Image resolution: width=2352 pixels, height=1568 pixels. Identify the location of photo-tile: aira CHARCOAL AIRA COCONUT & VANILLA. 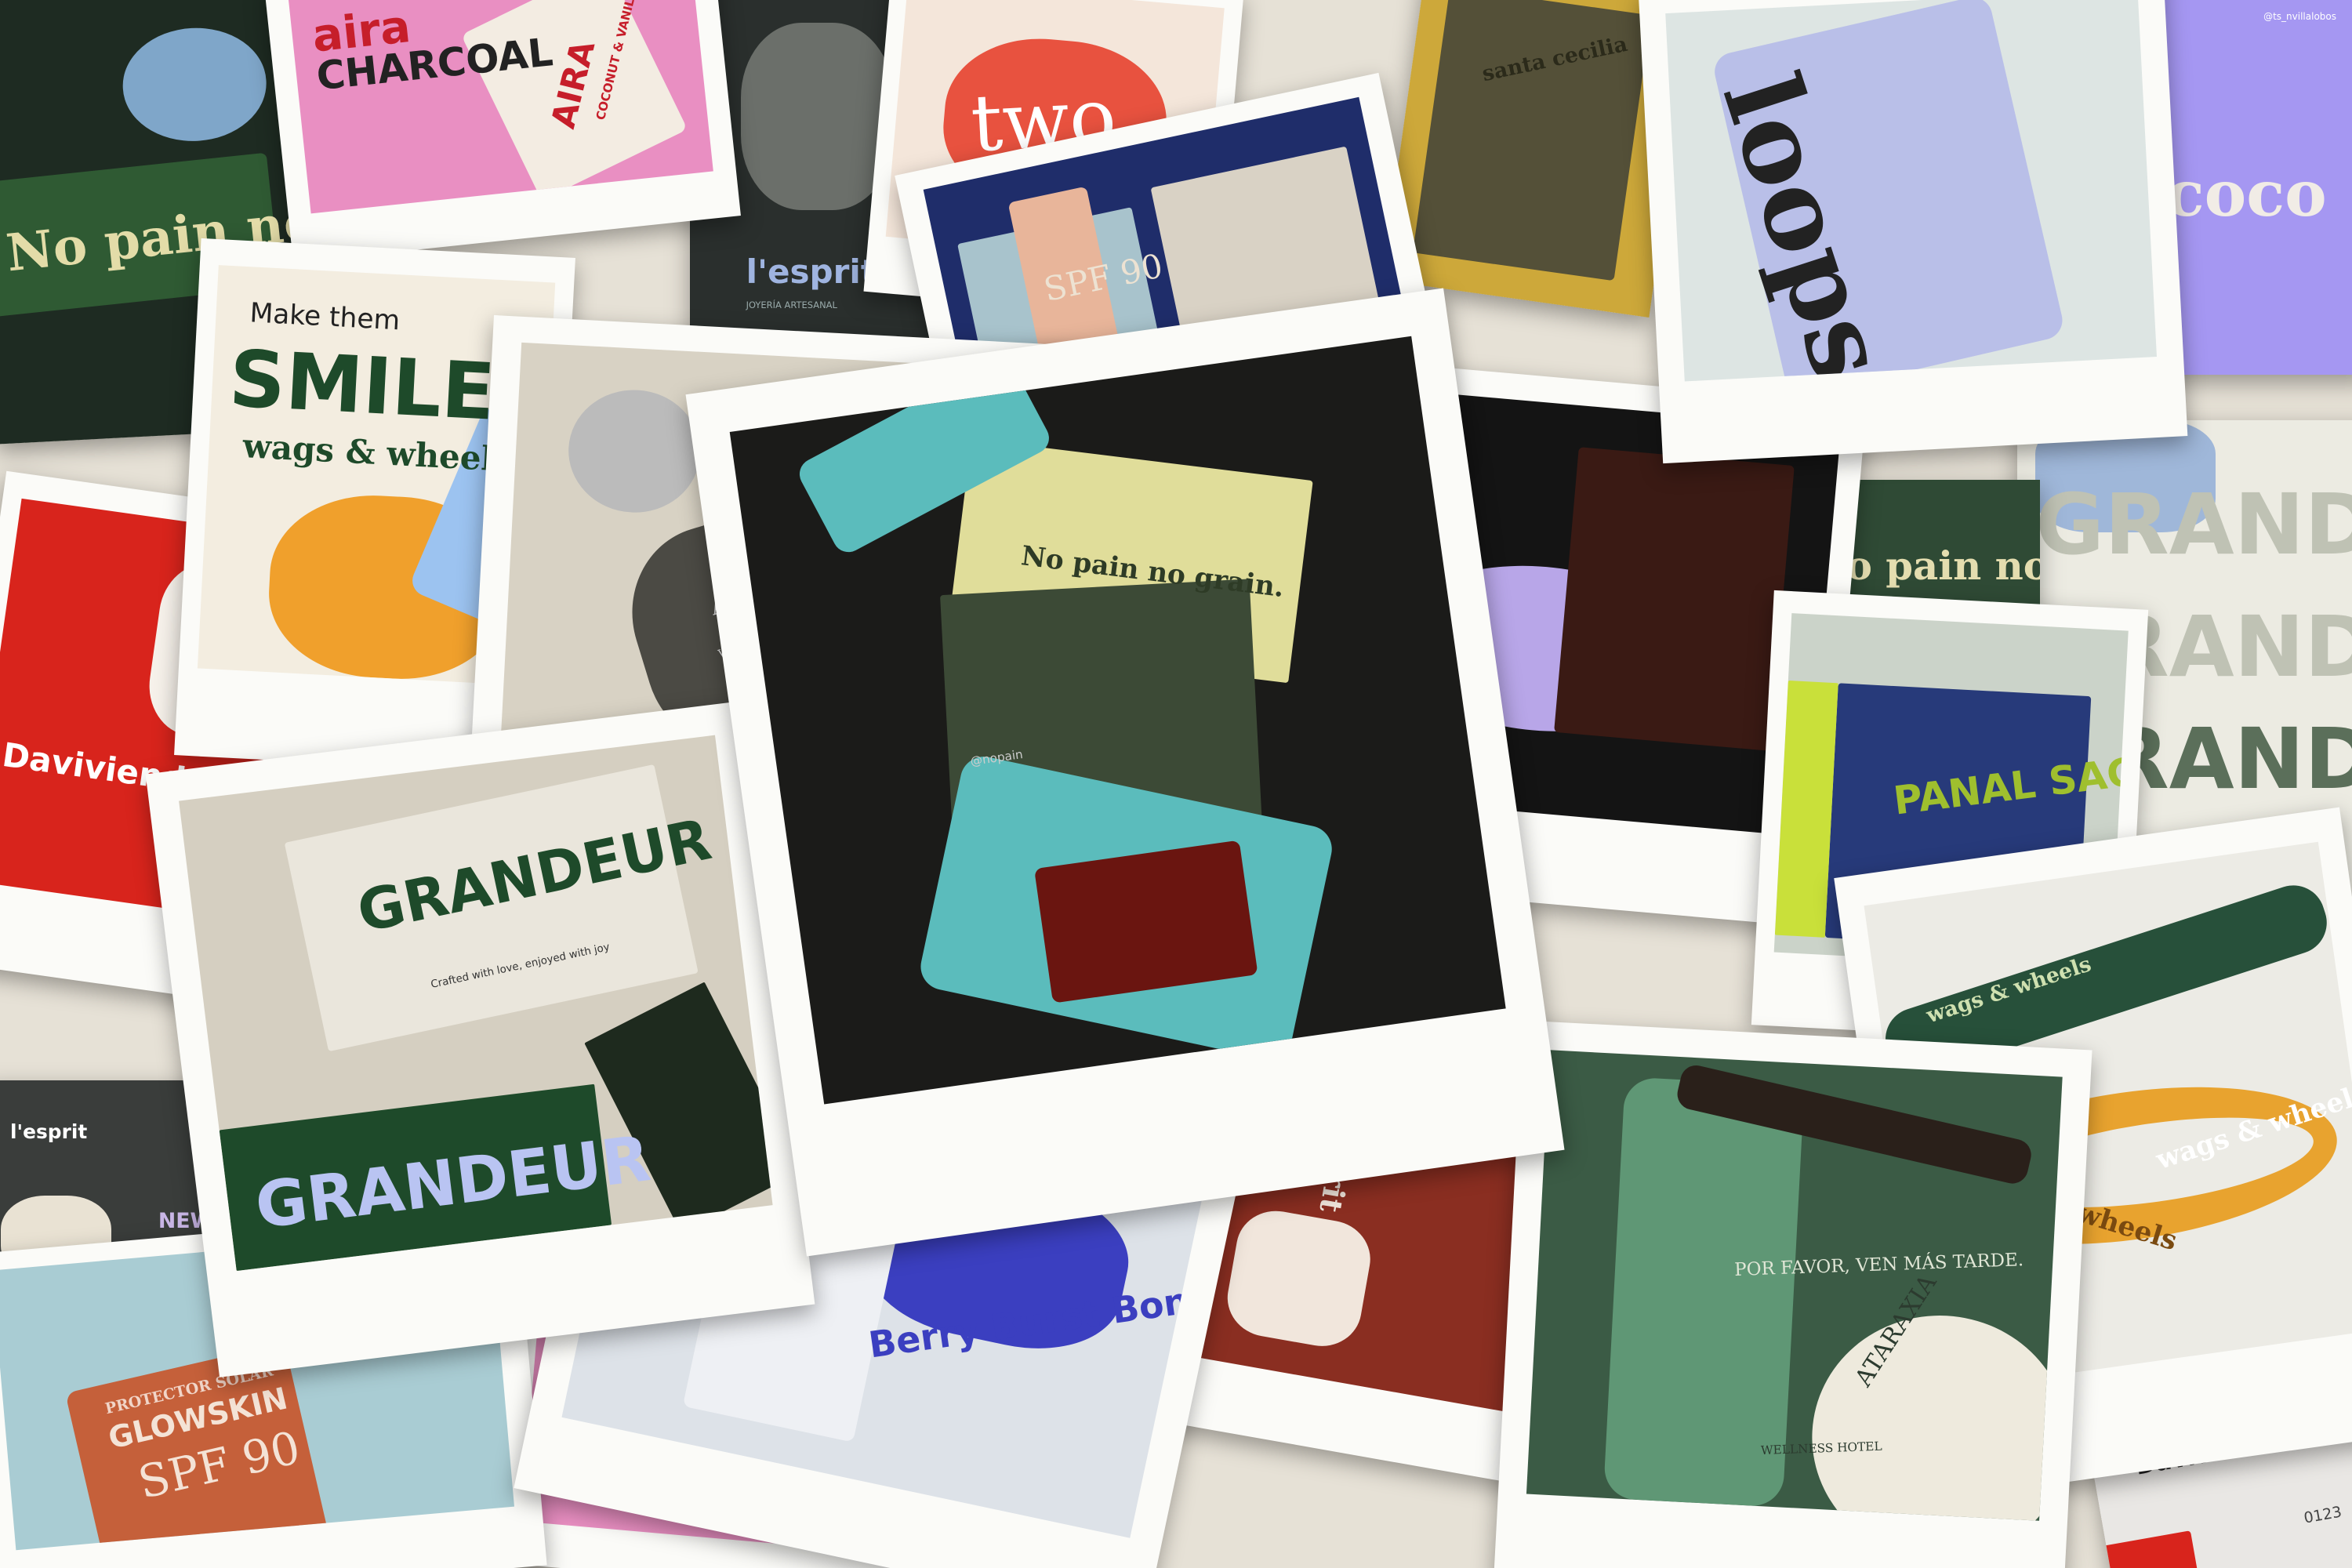
(502, 131).